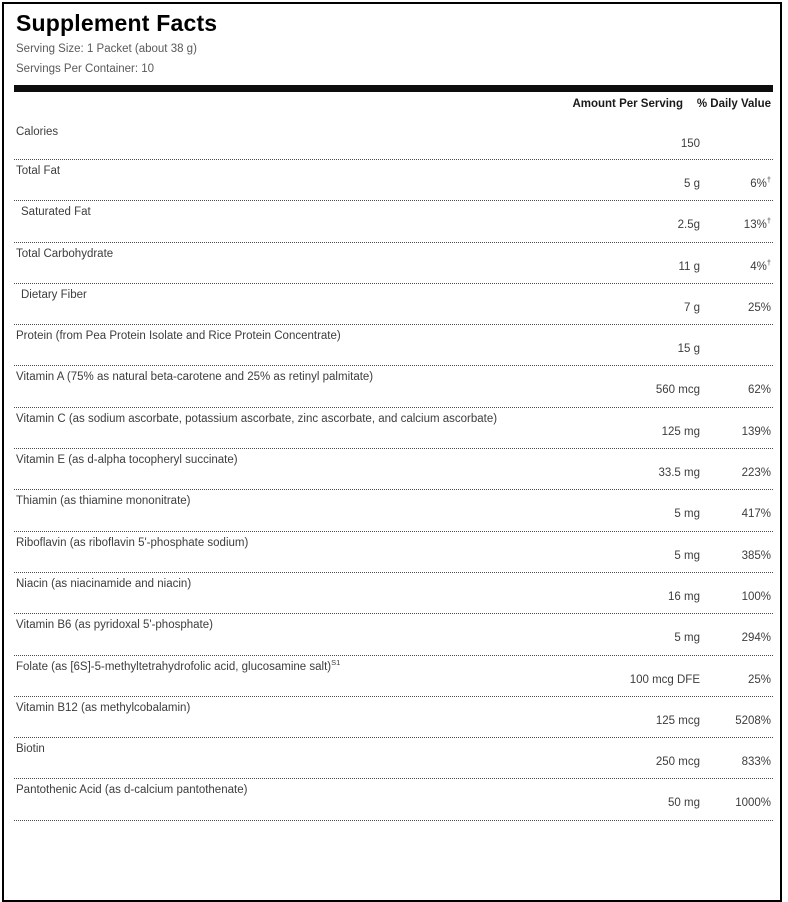 Image resolution: width=788 pixels, height=902 pixels. What do you see at coordinates (627, 104) in the screenshot?
I see `column-header-amount: Amount Per Serving` at bounding box center [627, 104].